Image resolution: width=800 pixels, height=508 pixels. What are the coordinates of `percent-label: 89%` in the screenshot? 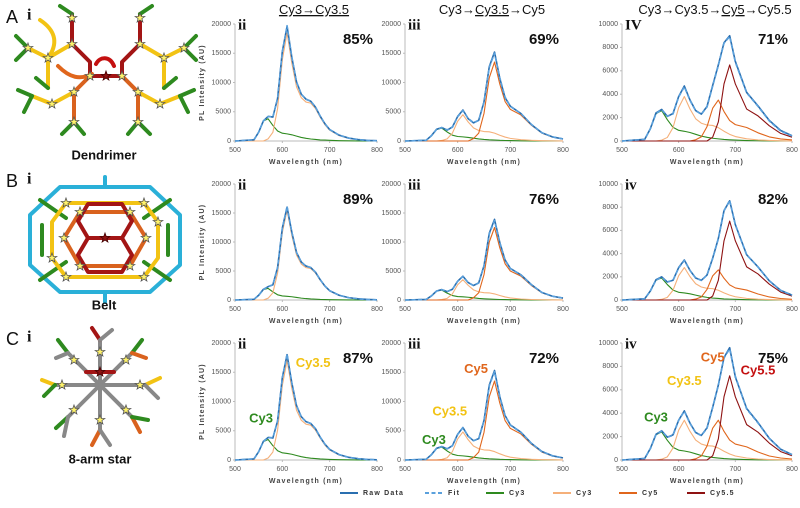 It's located at (358, 199).